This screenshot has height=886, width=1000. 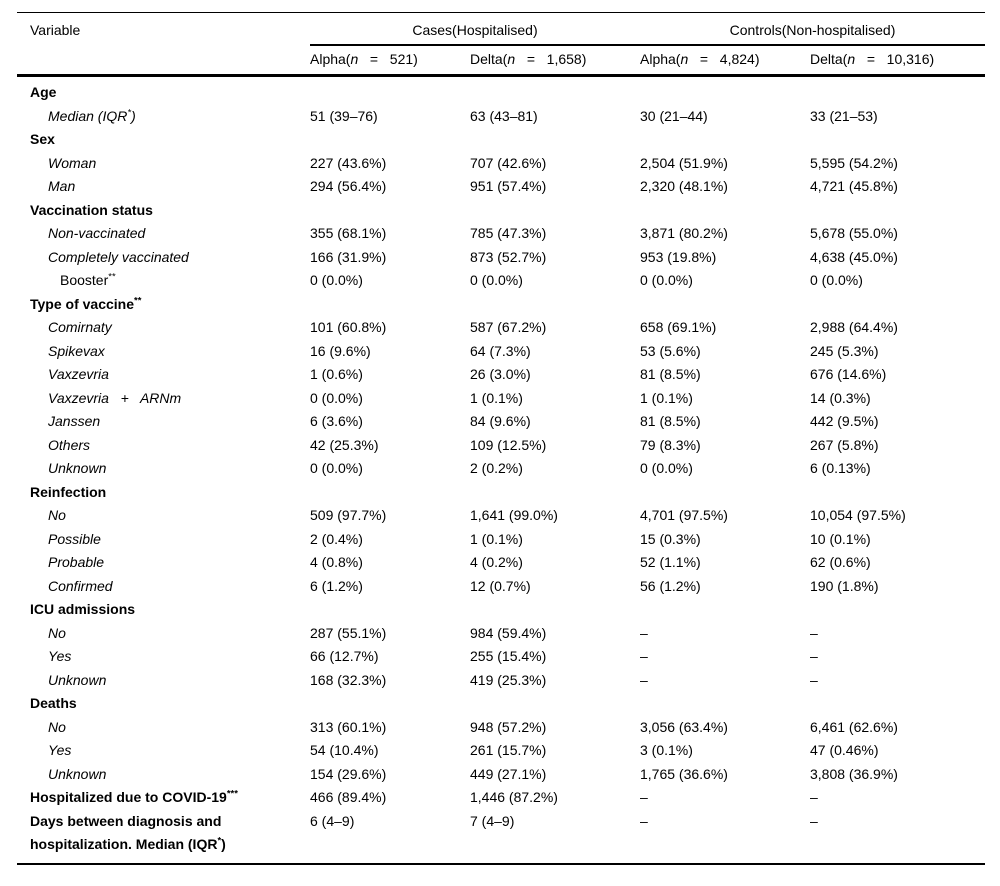 What do you see at coordinates (501, 657) in the screenshot?
I see `table-row: Yes 66 (12.7%) 255 (15.4%) – –` at bounding box center [501, 657].